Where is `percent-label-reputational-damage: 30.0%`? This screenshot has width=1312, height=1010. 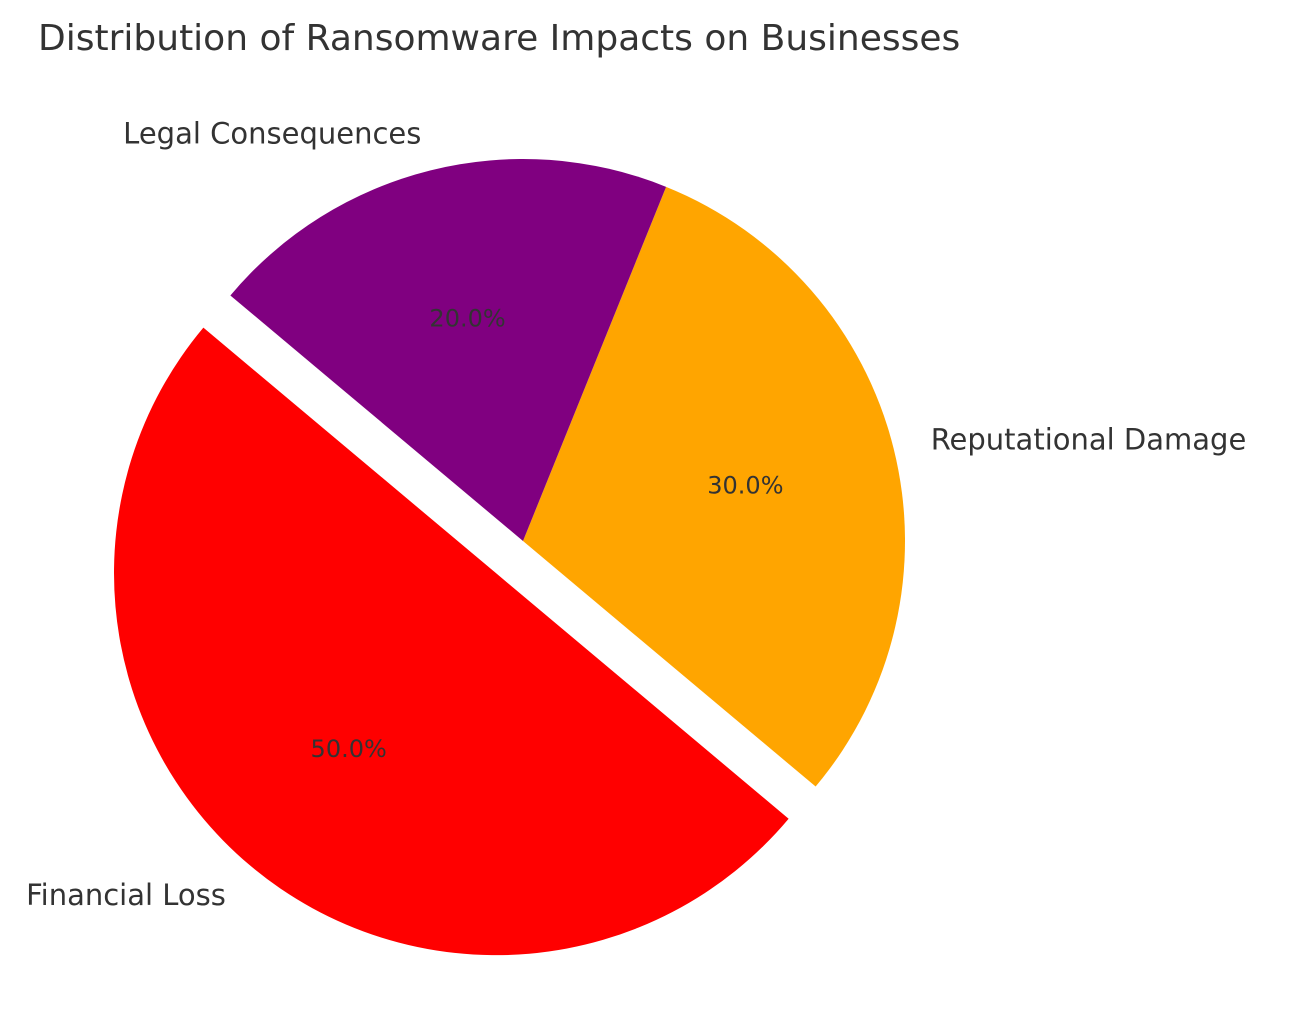
percent-label-reputational-damage: 30.0% is located at coordinates (745, 486).